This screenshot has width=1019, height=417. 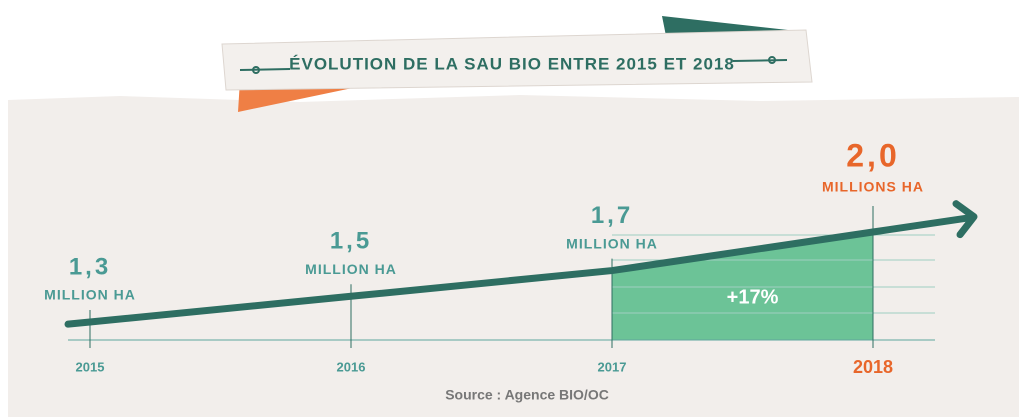 I want to click on value-label: 1,5, so click(x=351, y=241).